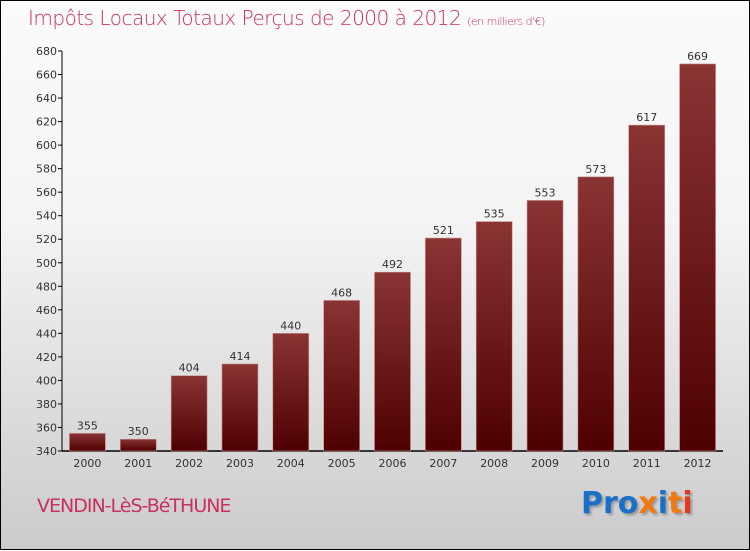  I want to click on data-label-2012: 669, so click(697, 56).